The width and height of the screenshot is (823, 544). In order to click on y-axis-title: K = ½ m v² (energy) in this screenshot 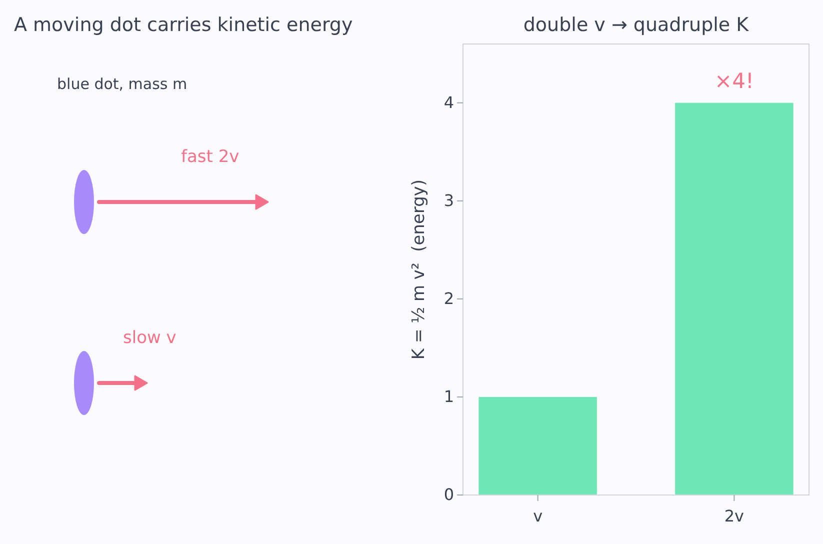, I will do `click(419, 269)`.